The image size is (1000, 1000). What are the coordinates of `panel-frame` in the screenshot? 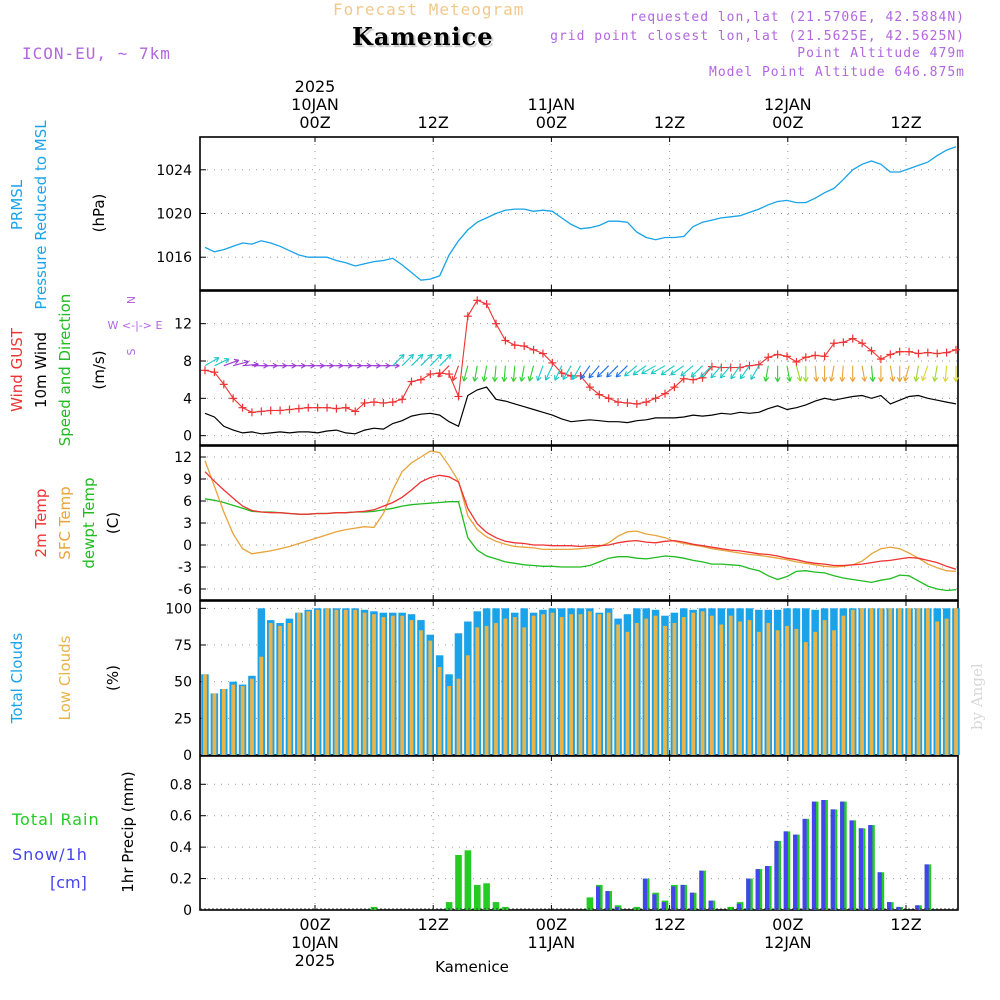 It's located at (579, 213).